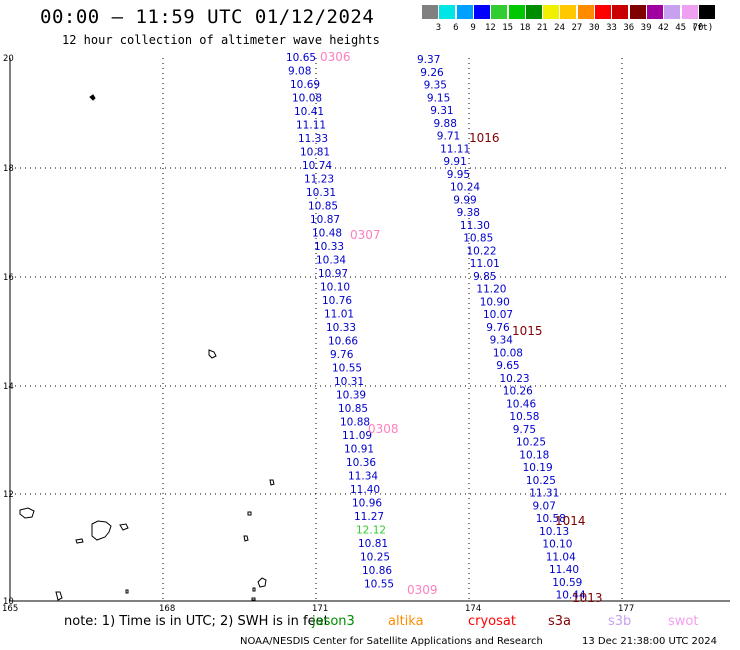 The image size is (740, 650). What do you see at coordinates (594, 28) in the screenshot?
I see `legend-label: 30` at bounding box center [594, 28].